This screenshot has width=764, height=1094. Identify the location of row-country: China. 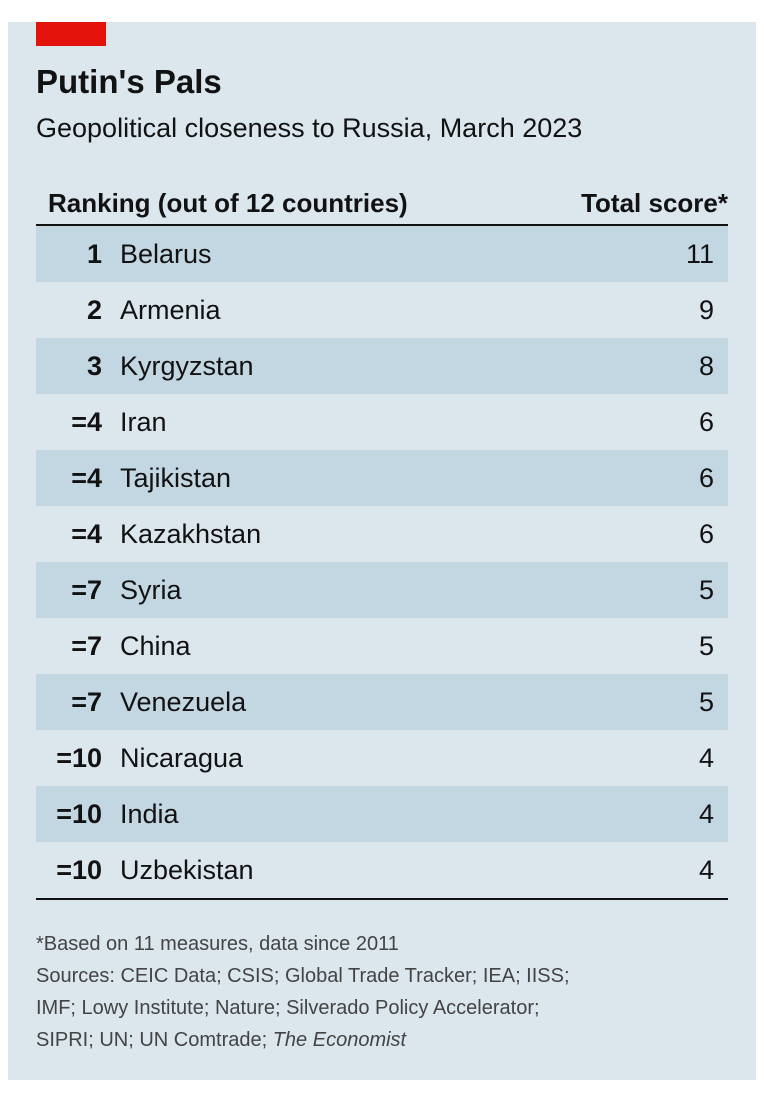
(155, 646).